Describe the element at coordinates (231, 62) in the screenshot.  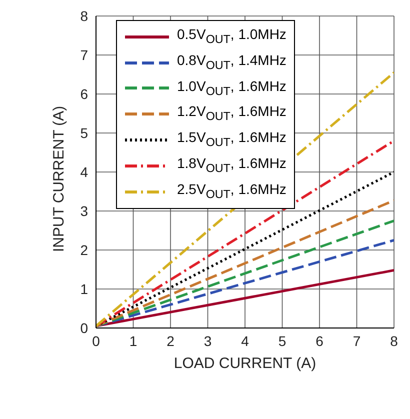
I see `legend-label: 0.8V$_{OUT}$, 1.4MHz` at that location.